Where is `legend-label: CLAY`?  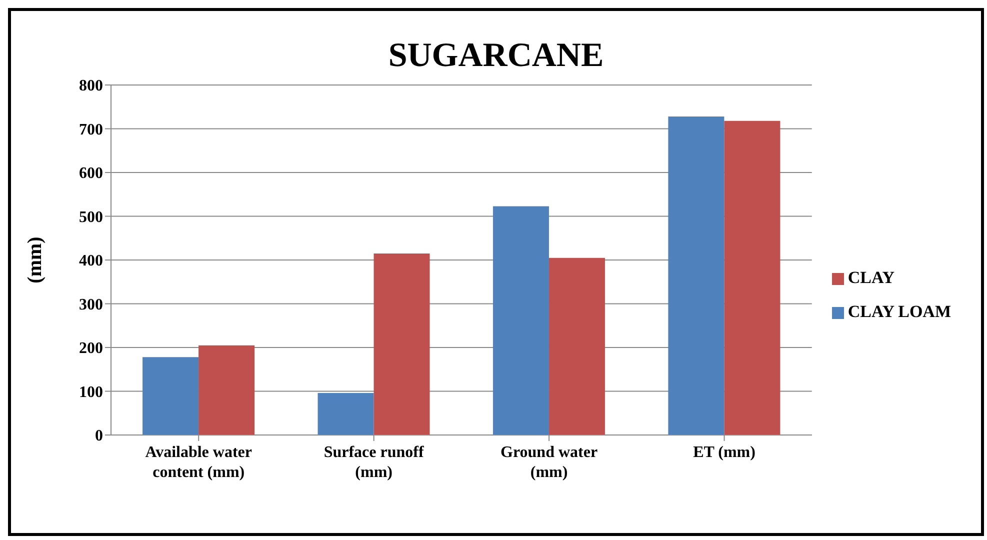 legend-label: CLAY is located at coordinates (871, 277).